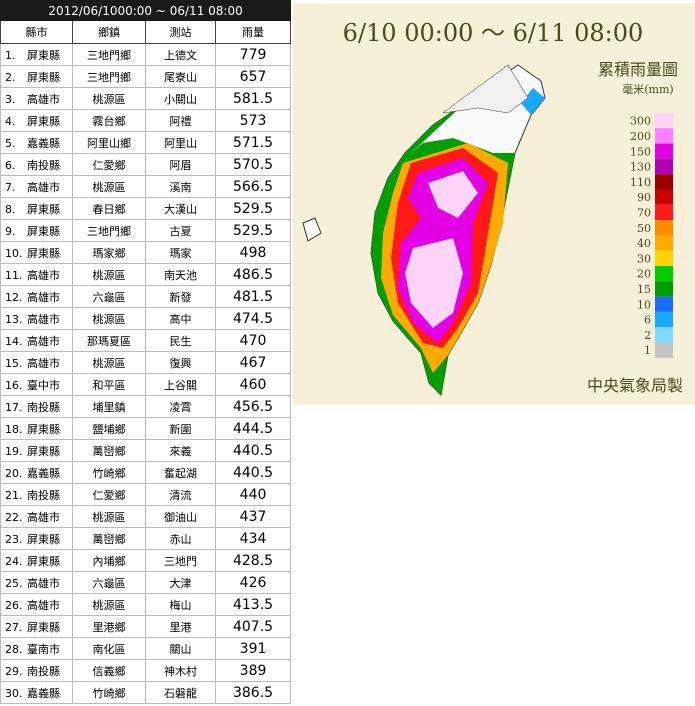  I want to click on station: 梅山, so click(180, 604).